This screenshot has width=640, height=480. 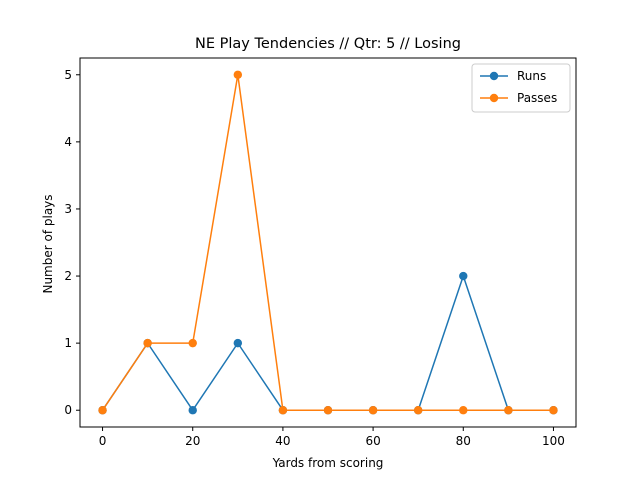 What do you see at coordinates (282, 441) in the screenshot?
I see `x-tick-label: 40` at bounding box center [282, 441].